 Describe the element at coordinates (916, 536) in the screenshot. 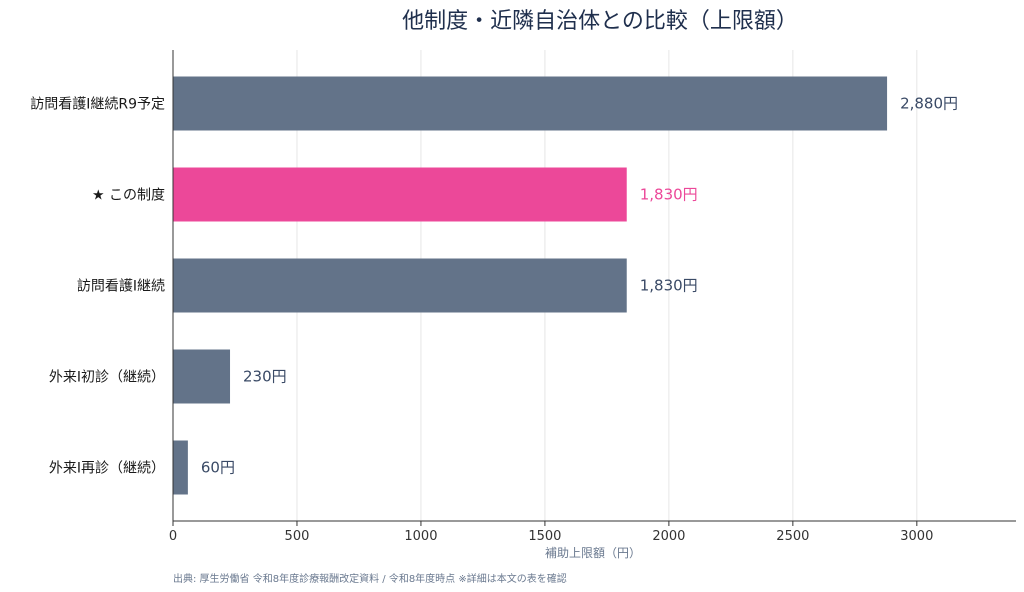

I see `x-tick-label: 3000` at that location.